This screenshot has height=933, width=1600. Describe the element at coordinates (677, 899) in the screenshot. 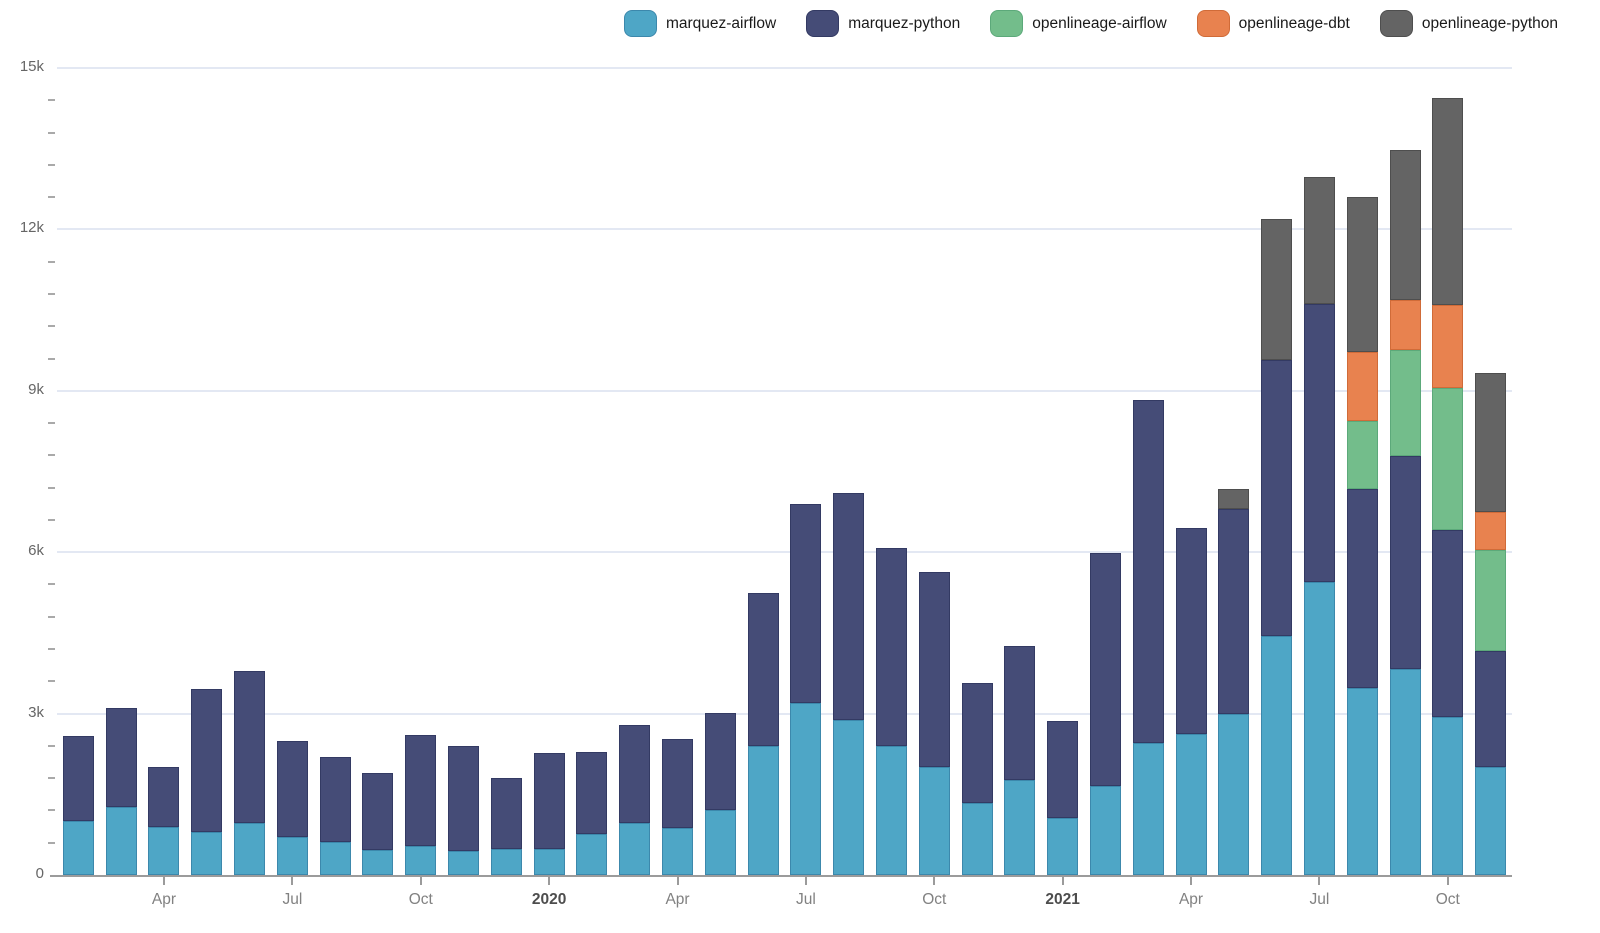

I see `x-tick-label: Apr` at that location.